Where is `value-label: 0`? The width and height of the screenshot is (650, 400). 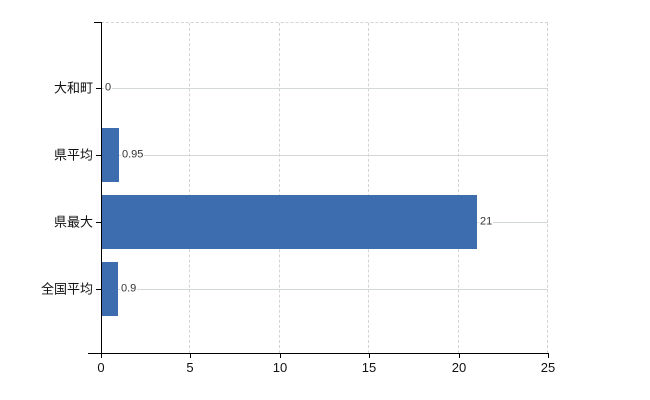 value-label: 0 is located at coordinates (108, 87).